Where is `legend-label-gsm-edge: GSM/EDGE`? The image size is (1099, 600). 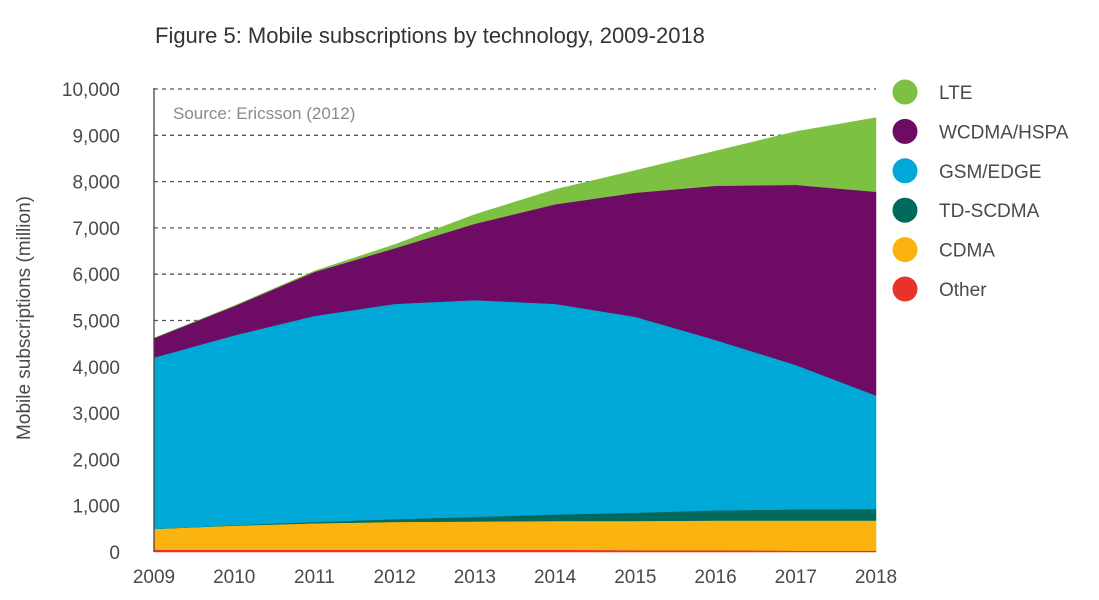
legend-label-gsm-edge: GSM/EDGE is located at coordinates (990, 172).